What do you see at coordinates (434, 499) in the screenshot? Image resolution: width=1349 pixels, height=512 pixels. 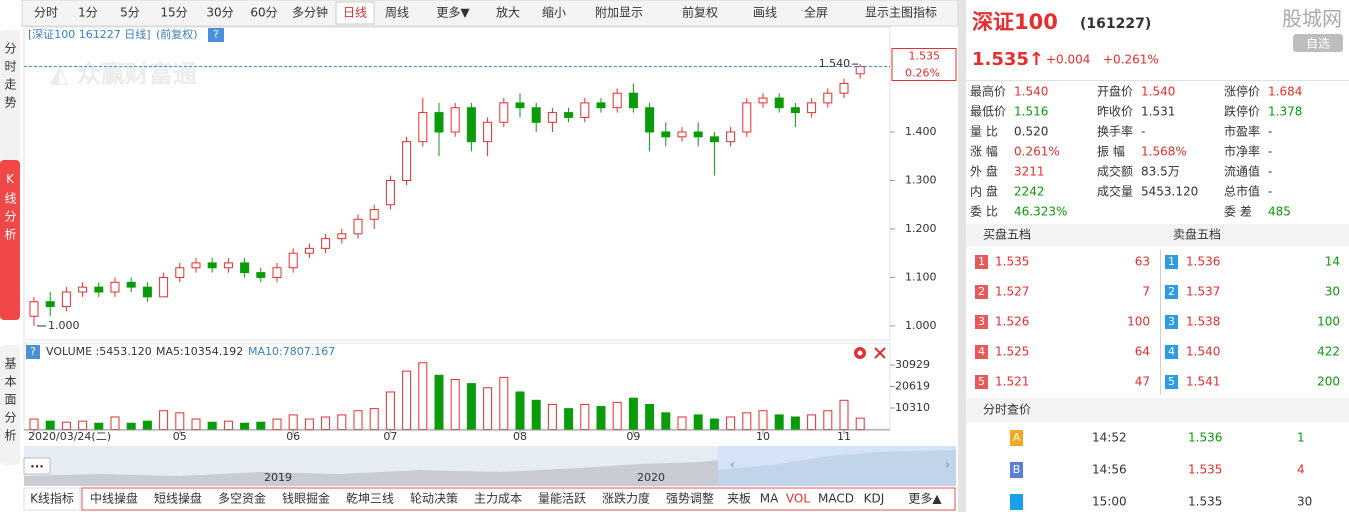 I see `indicator-label: 轮动决策` at bounding box center [434, 499].